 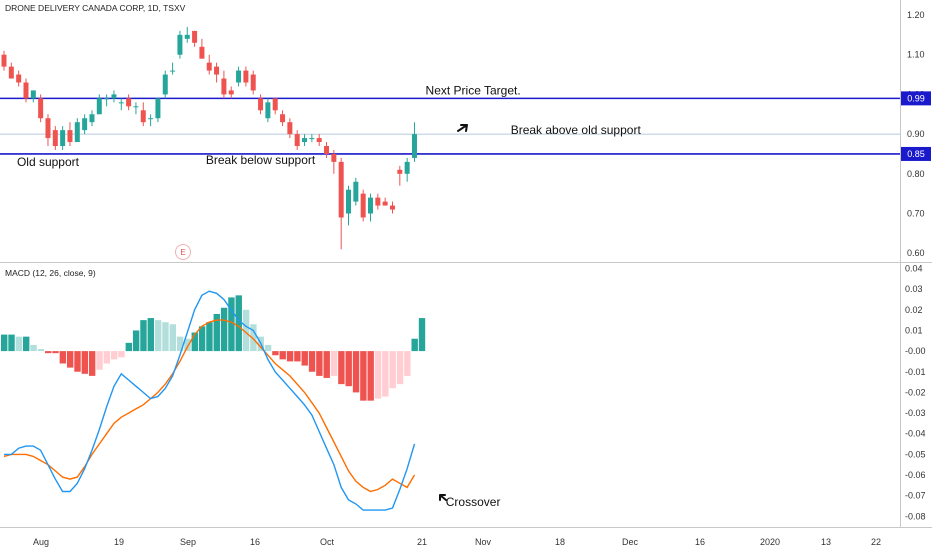 I want to click on macd-axis-tick-label: 0.01, so click(x=914, y=330).